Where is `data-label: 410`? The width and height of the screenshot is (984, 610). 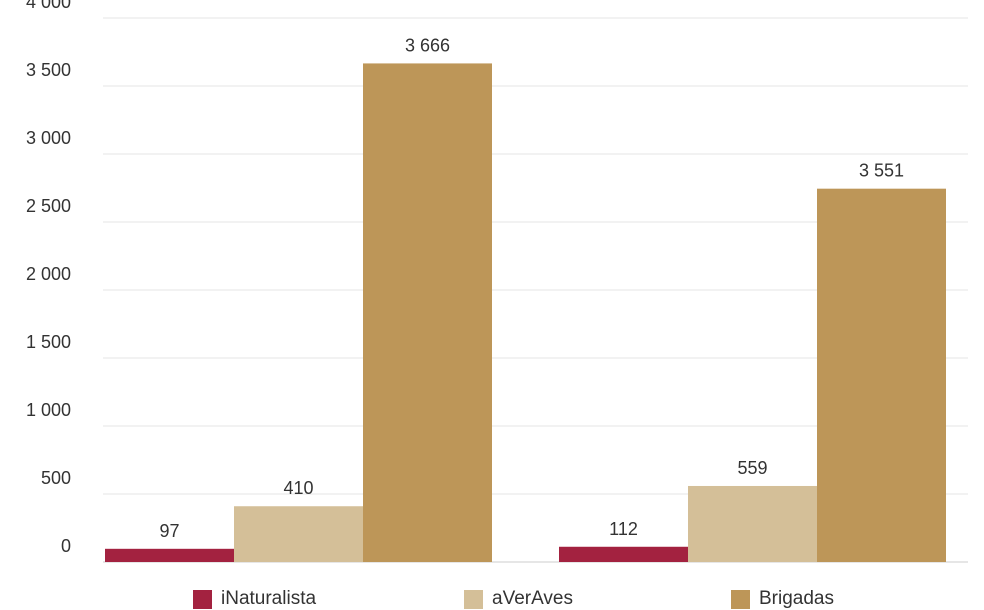
data-label: 410 is located at coordinates (298, 488).